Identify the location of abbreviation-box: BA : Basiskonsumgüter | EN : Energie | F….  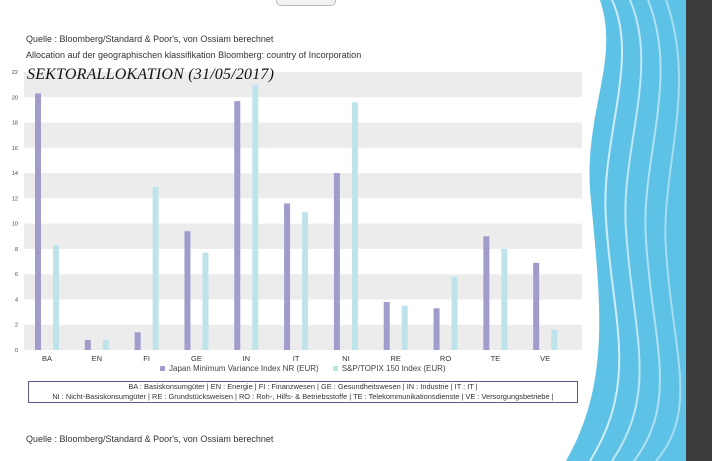
(303, 392).